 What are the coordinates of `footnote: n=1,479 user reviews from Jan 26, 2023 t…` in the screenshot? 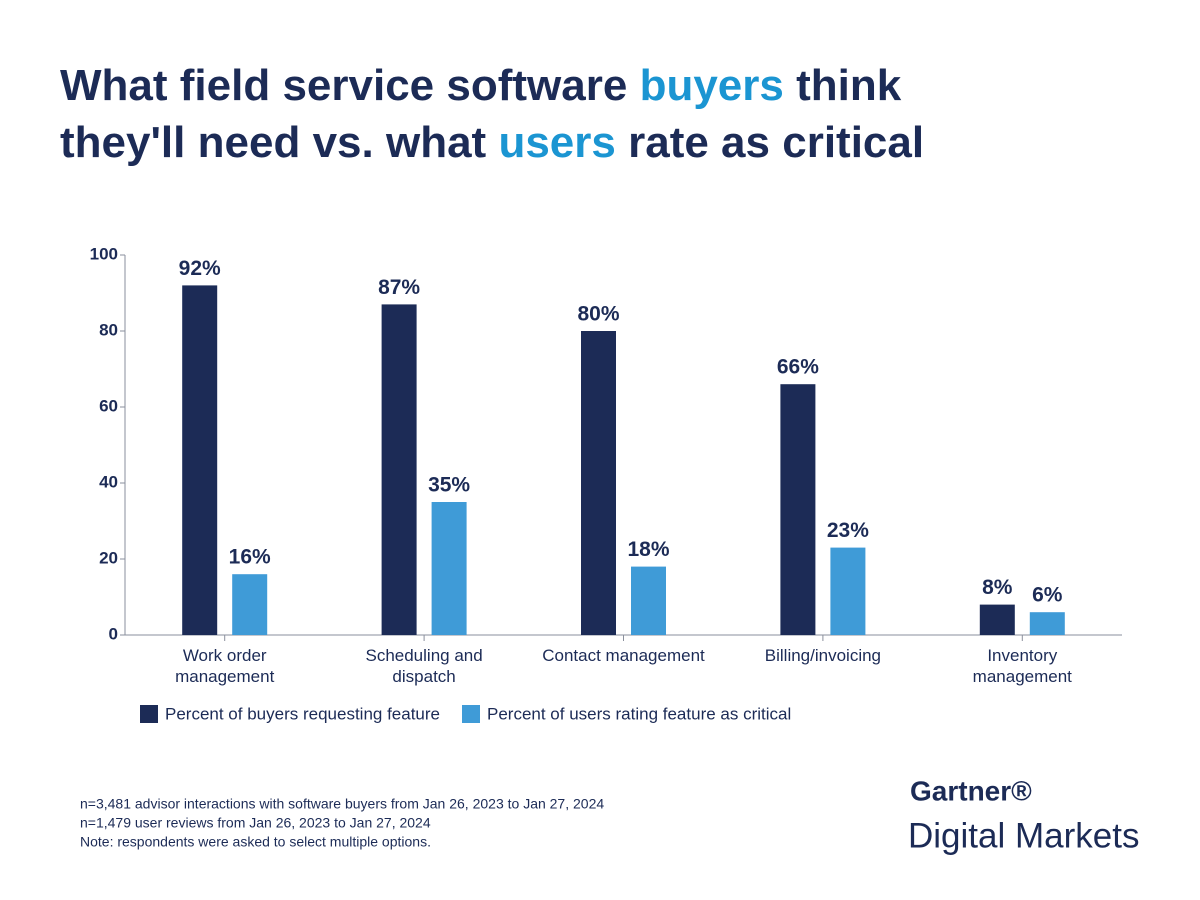 It's located at (255, 823).